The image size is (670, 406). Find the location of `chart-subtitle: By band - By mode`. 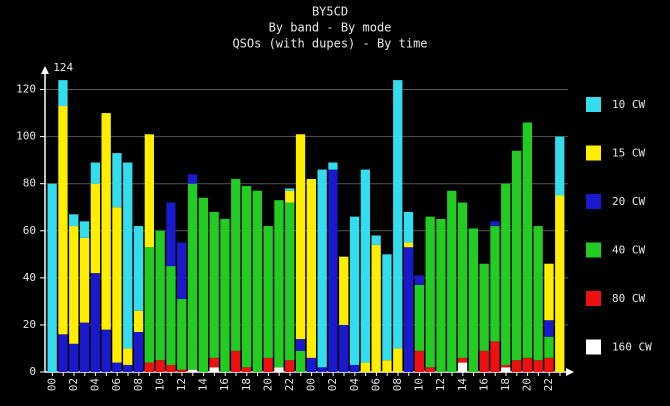

chart-subtitle: By band - By mode is located at coordinates (330, 28).